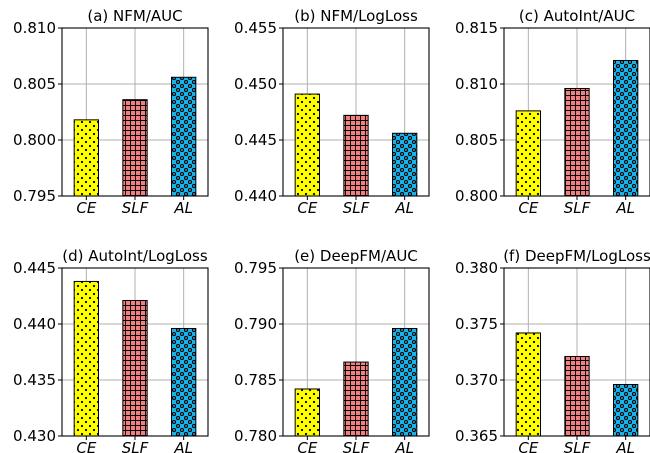 Image resolution: width=650 pixels, height=453 pixels. Describe the element at coordinates (111, 112) in the screenshot. I see `chart-panel-1: 0.795 0.800 0.805 0.810 CE SLF AL (a) NFM/AUC` at that location.